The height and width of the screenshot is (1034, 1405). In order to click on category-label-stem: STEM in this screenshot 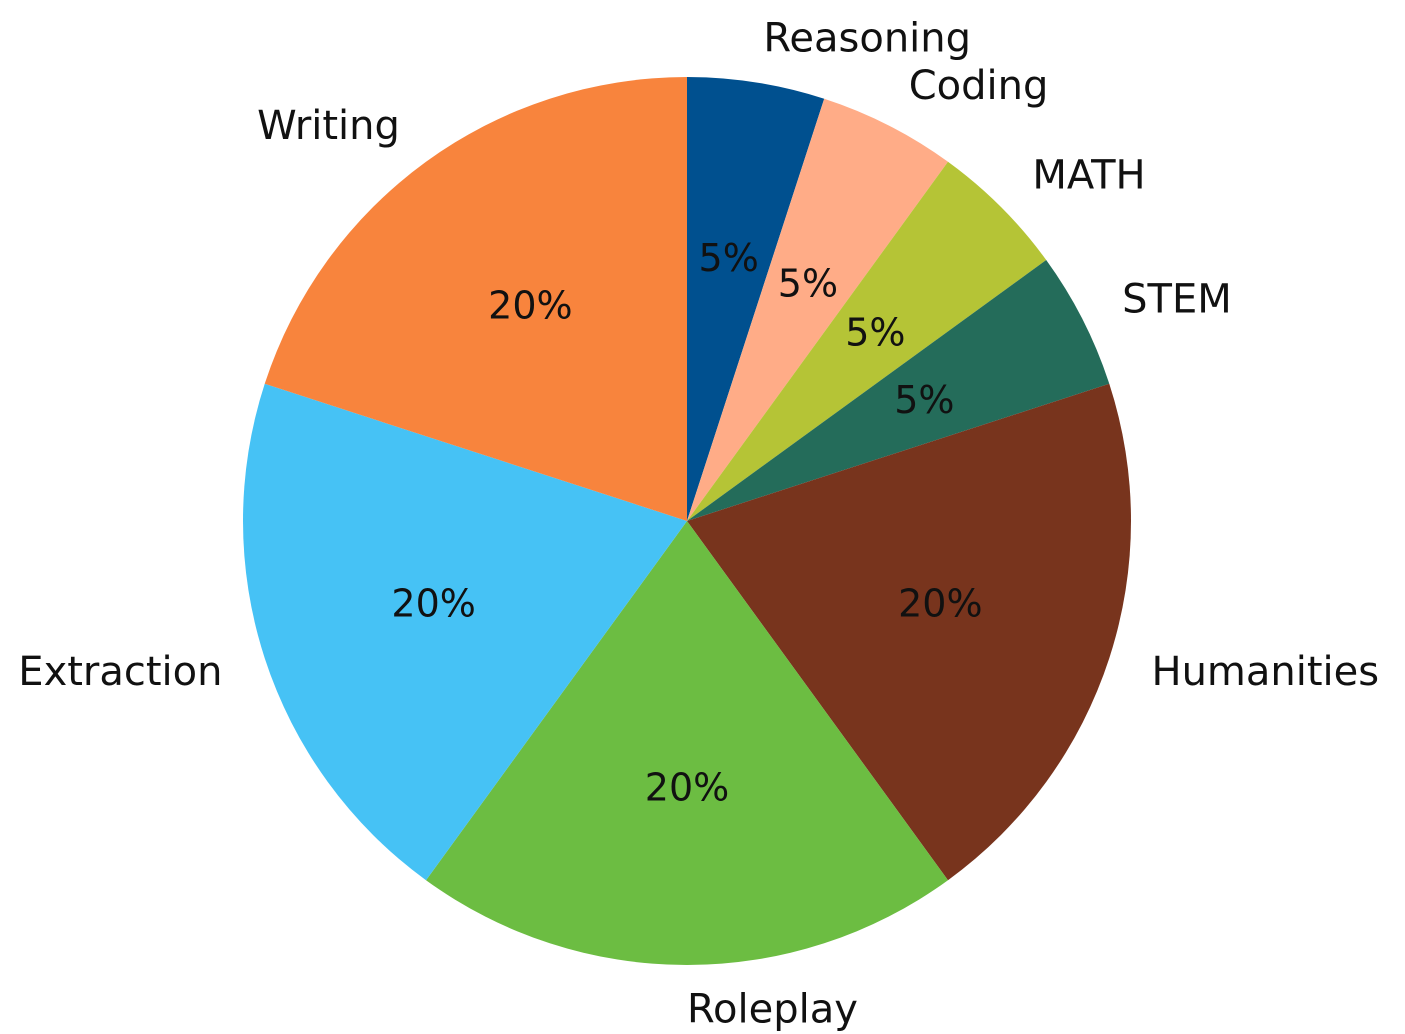, I will do `click(1177, 299)`.